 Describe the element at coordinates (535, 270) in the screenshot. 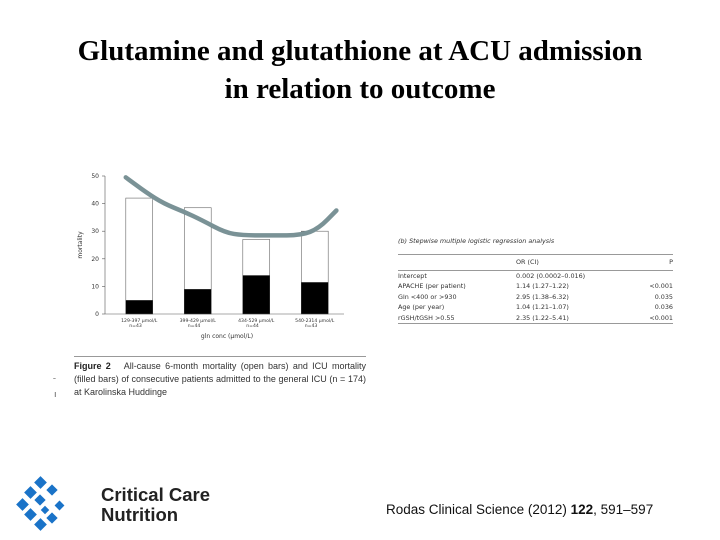

I see `table-rule-mid` at that location.